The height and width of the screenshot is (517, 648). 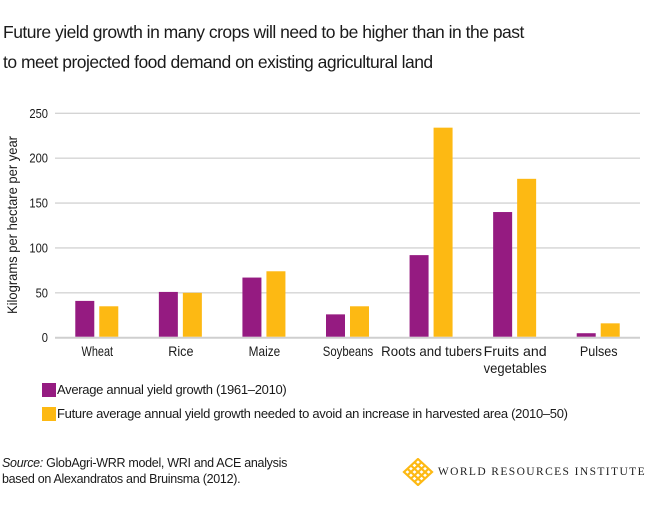 What do you see at coordinates (172, 389) in the screenshot?
I see `legend-label-historical: Average annual yield growth (1961–2010)` at bounding box center [172, 389].